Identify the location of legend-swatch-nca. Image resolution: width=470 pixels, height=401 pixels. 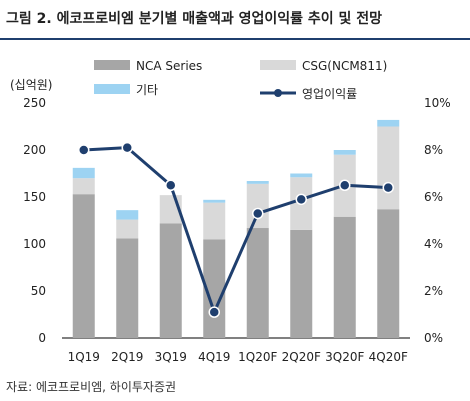
(112, 65).